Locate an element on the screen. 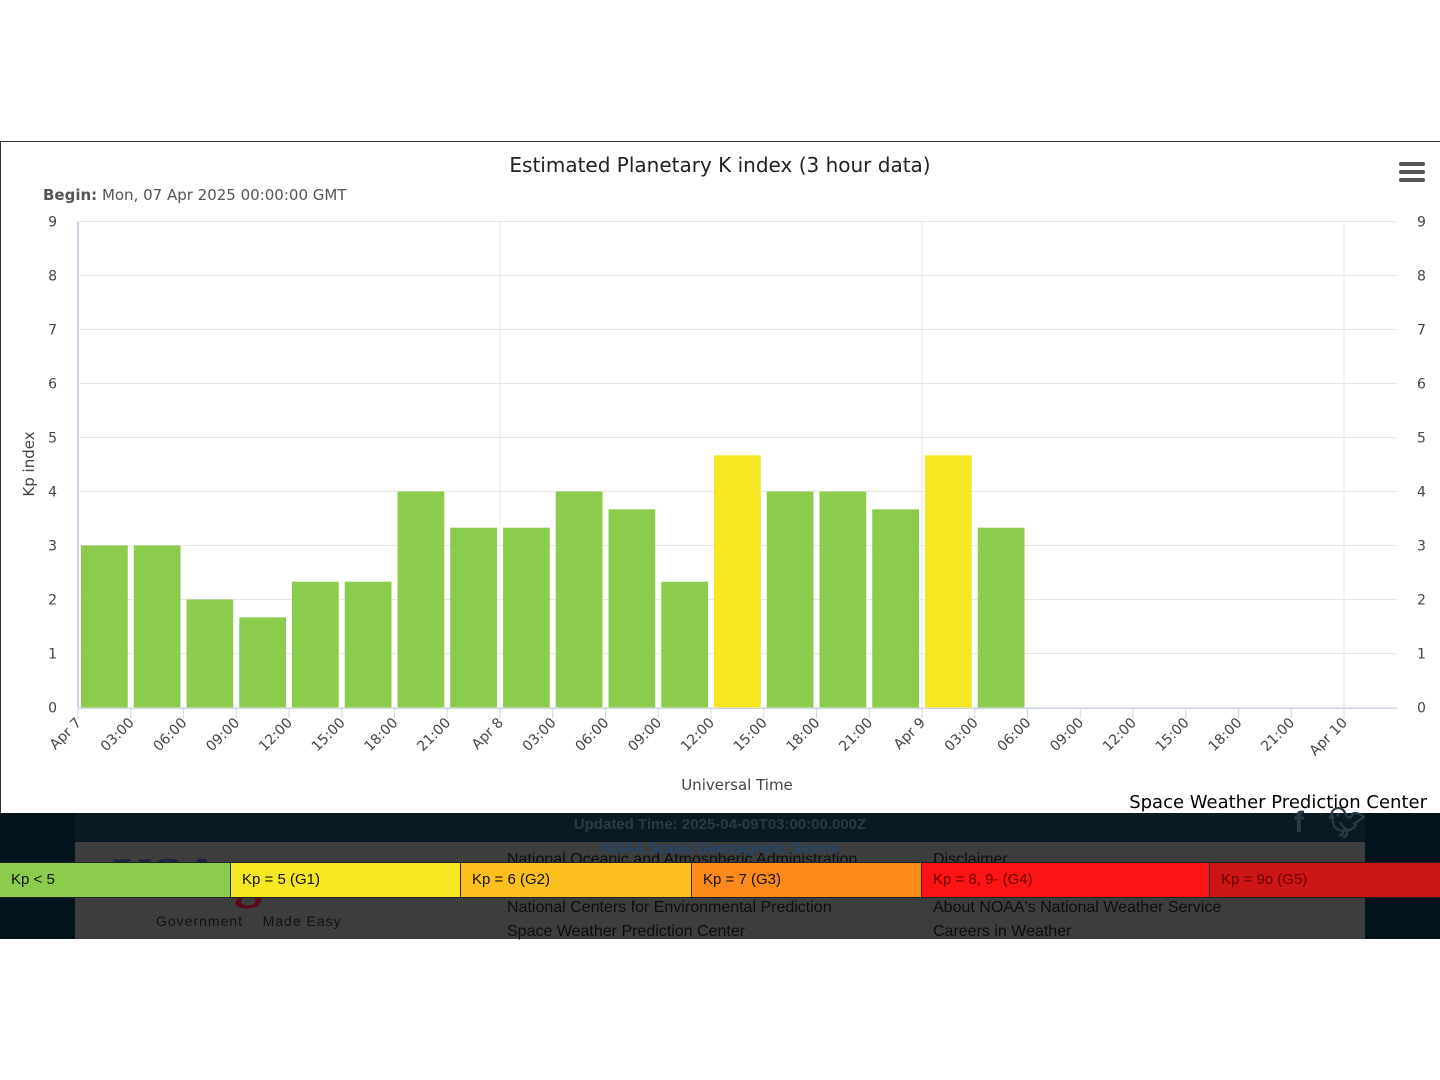  y-tick-label-right: 1 is located at coordinates (1421, 655).